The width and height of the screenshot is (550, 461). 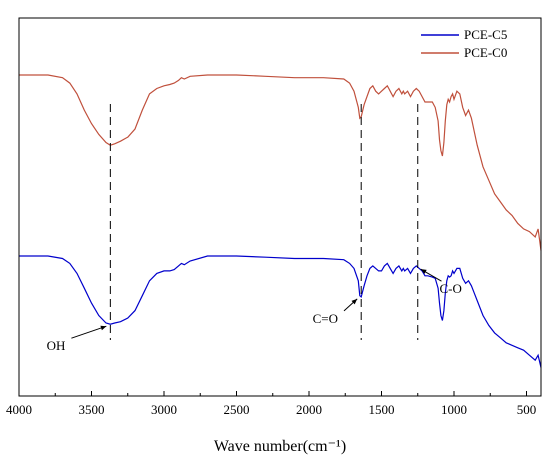 I want to click on legend-label-pce-c0: PCE-C0, so click(x=485, y=52).